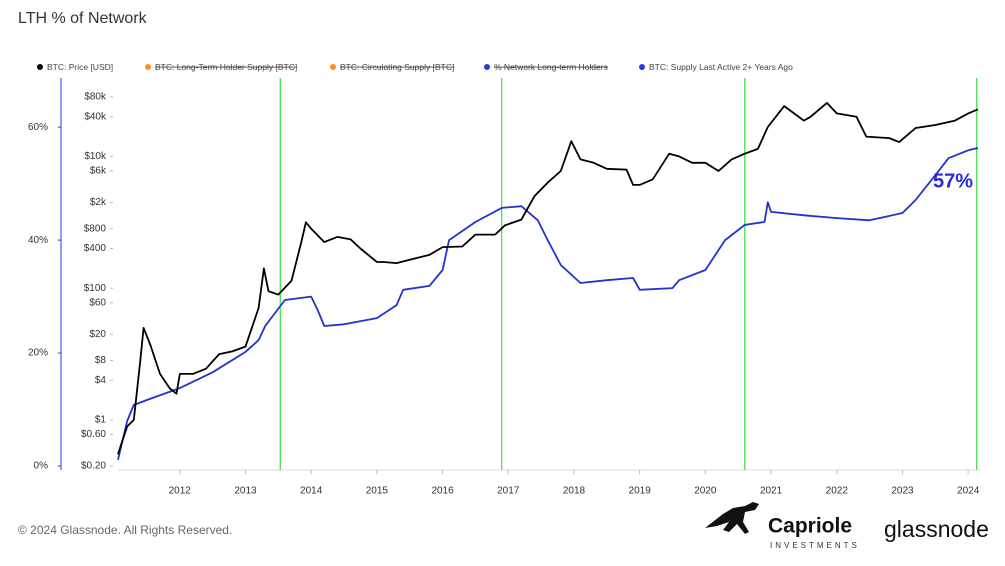  I want to click on y2-tick-label: $0.20, so click(93, 466).